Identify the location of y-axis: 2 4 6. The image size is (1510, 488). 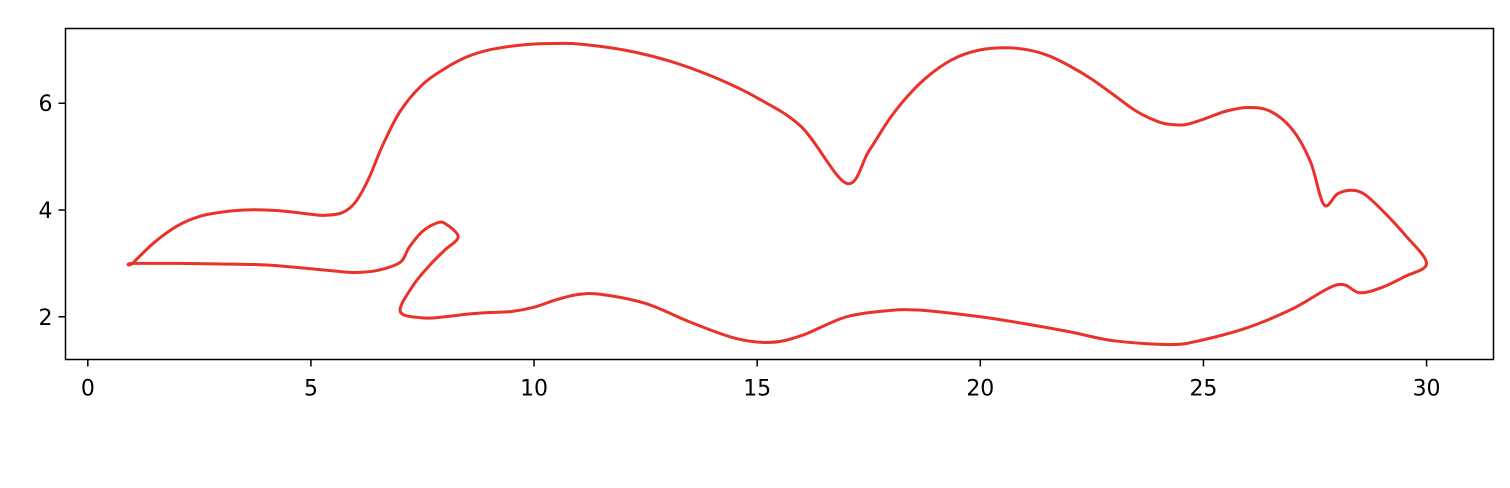
(52, 211).